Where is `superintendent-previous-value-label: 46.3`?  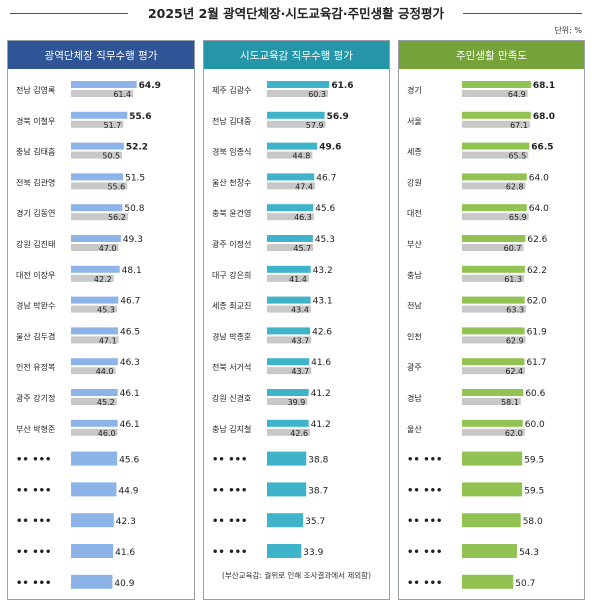 superintendent-previous-value-label: 46.3 is located at coordinates (303, 217).